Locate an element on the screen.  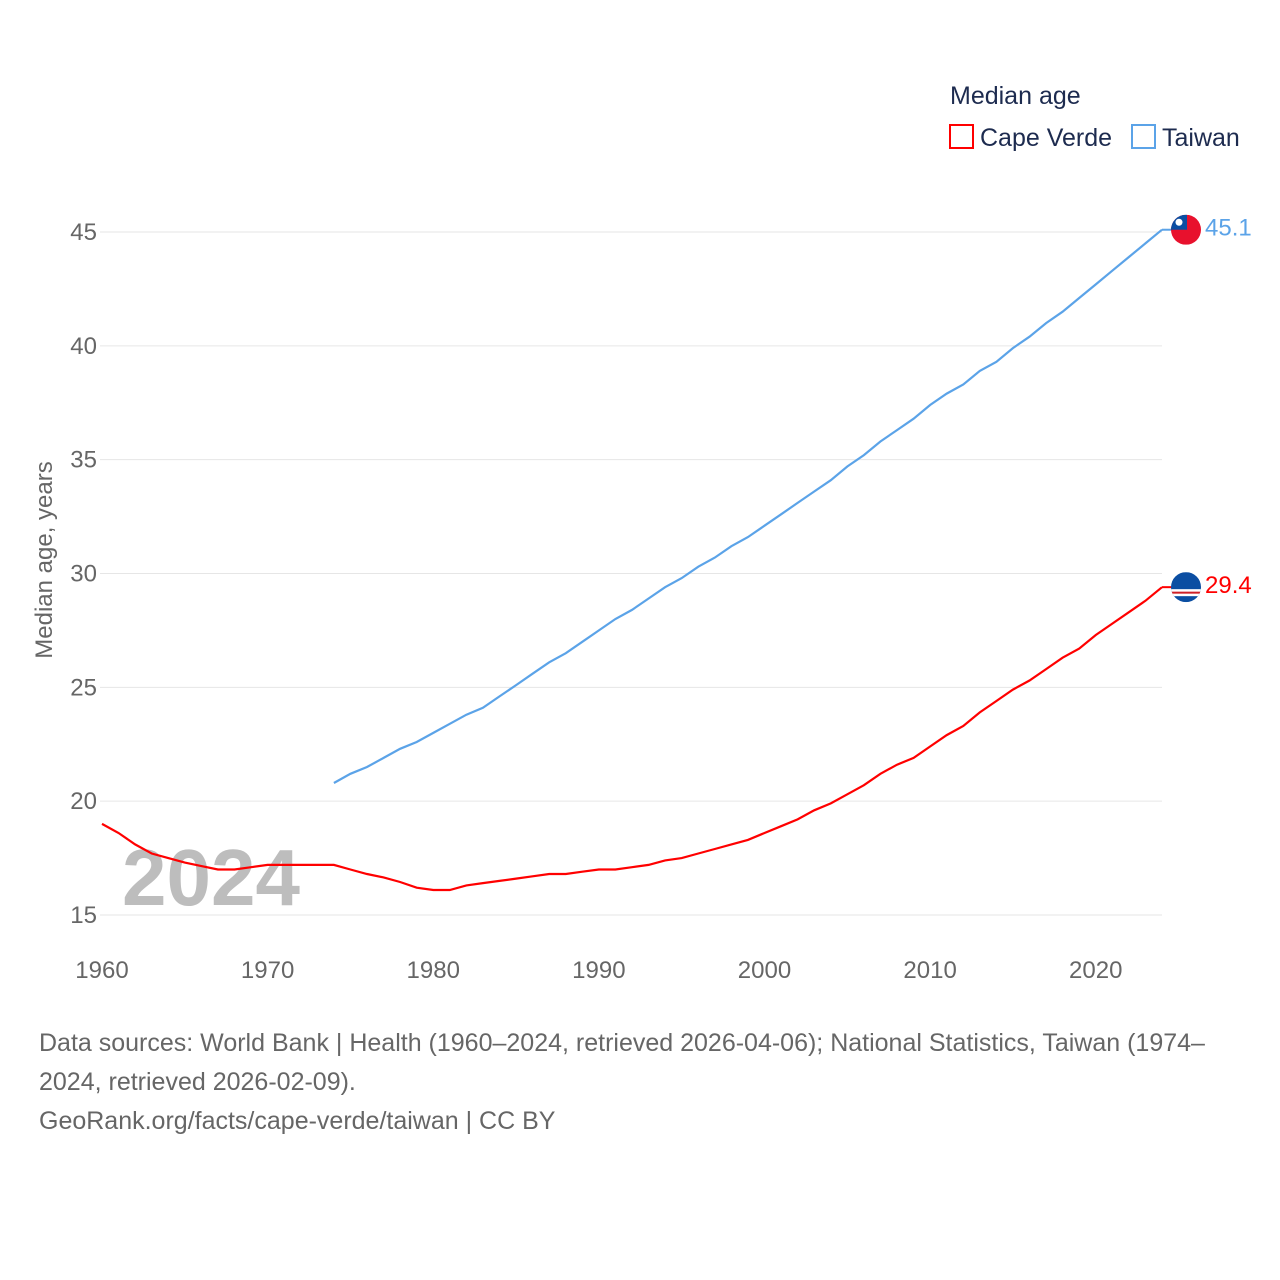
legend-label: Taiwan is located at coordinates (1201, 138).